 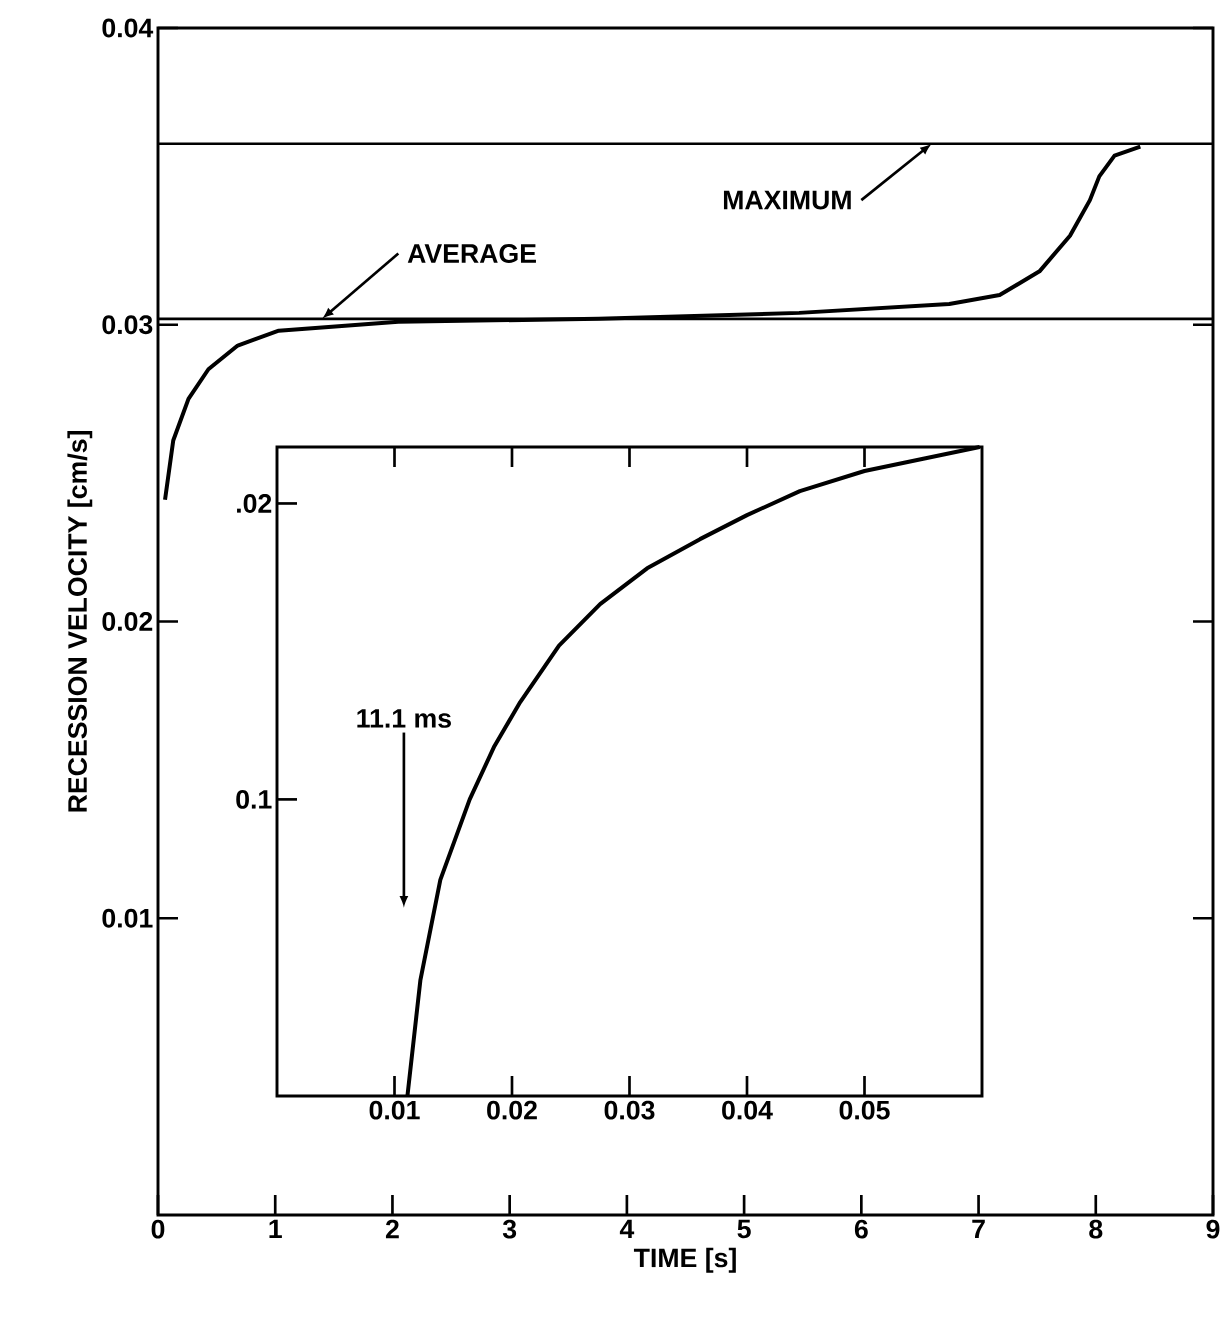 I want to click on x-tick-label: 4, so click(x=627, y=1229).